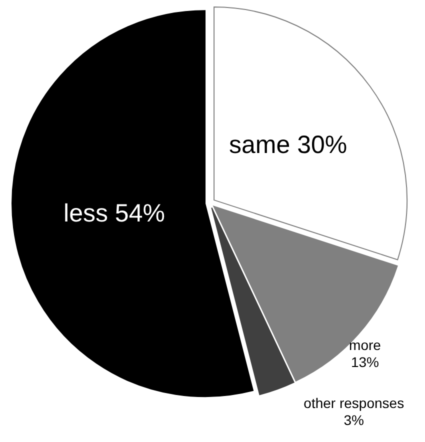 The width and height of the screenshot is (425, 442). What do you see at coordinates (365, 362) in the screenshot?
I see `data-label: 13%` at bounding box center [365, 362].